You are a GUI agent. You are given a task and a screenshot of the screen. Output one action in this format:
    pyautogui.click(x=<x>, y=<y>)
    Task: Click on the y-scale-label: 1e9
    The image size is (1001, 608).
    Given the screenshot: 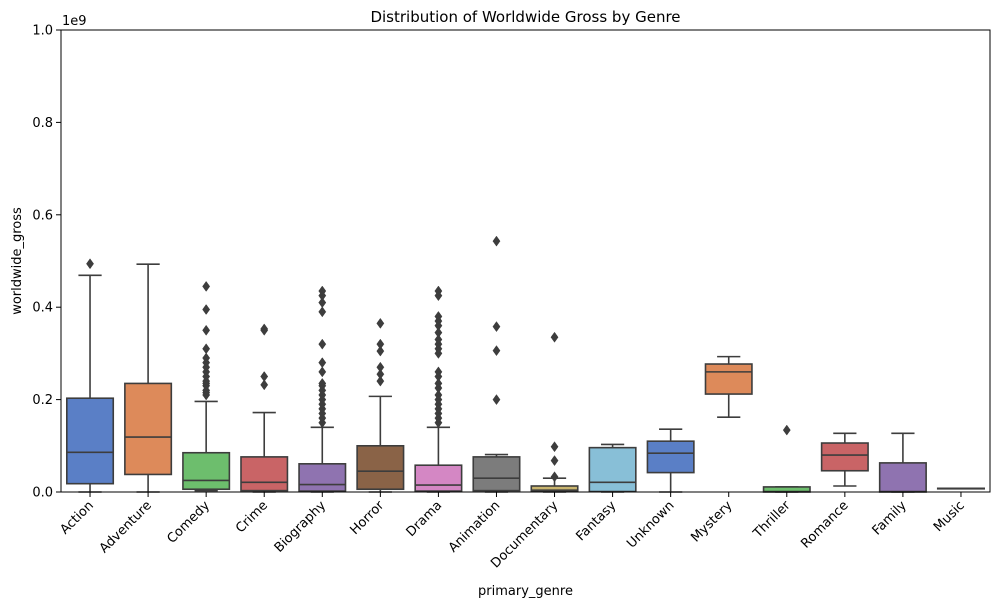 What is the action you would take?
    pyautogui.click(x=74, y=21)
    